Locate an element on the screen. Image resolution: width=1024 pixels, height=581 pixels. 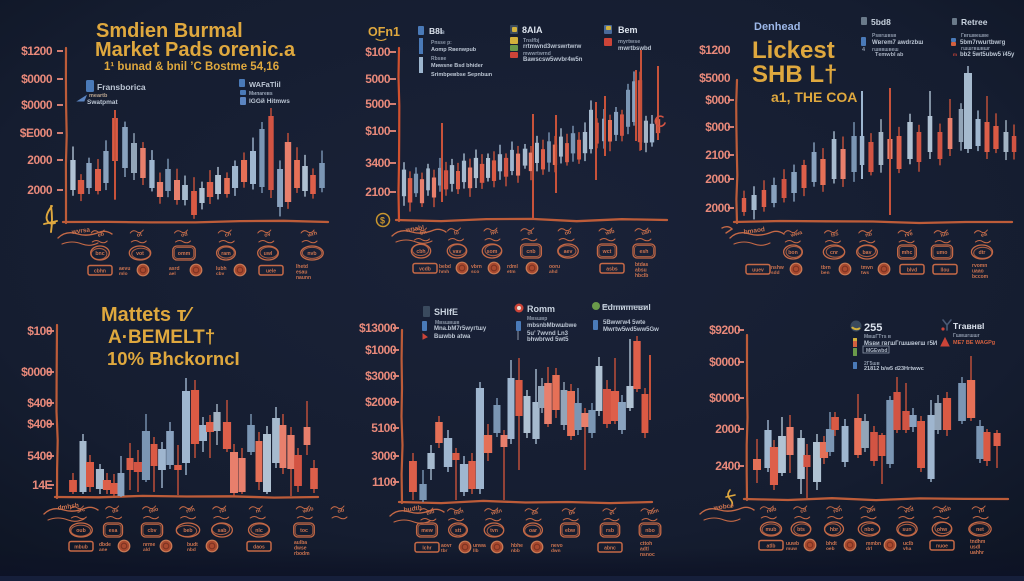
svg-text: ot is located at coordinates (530, 233).